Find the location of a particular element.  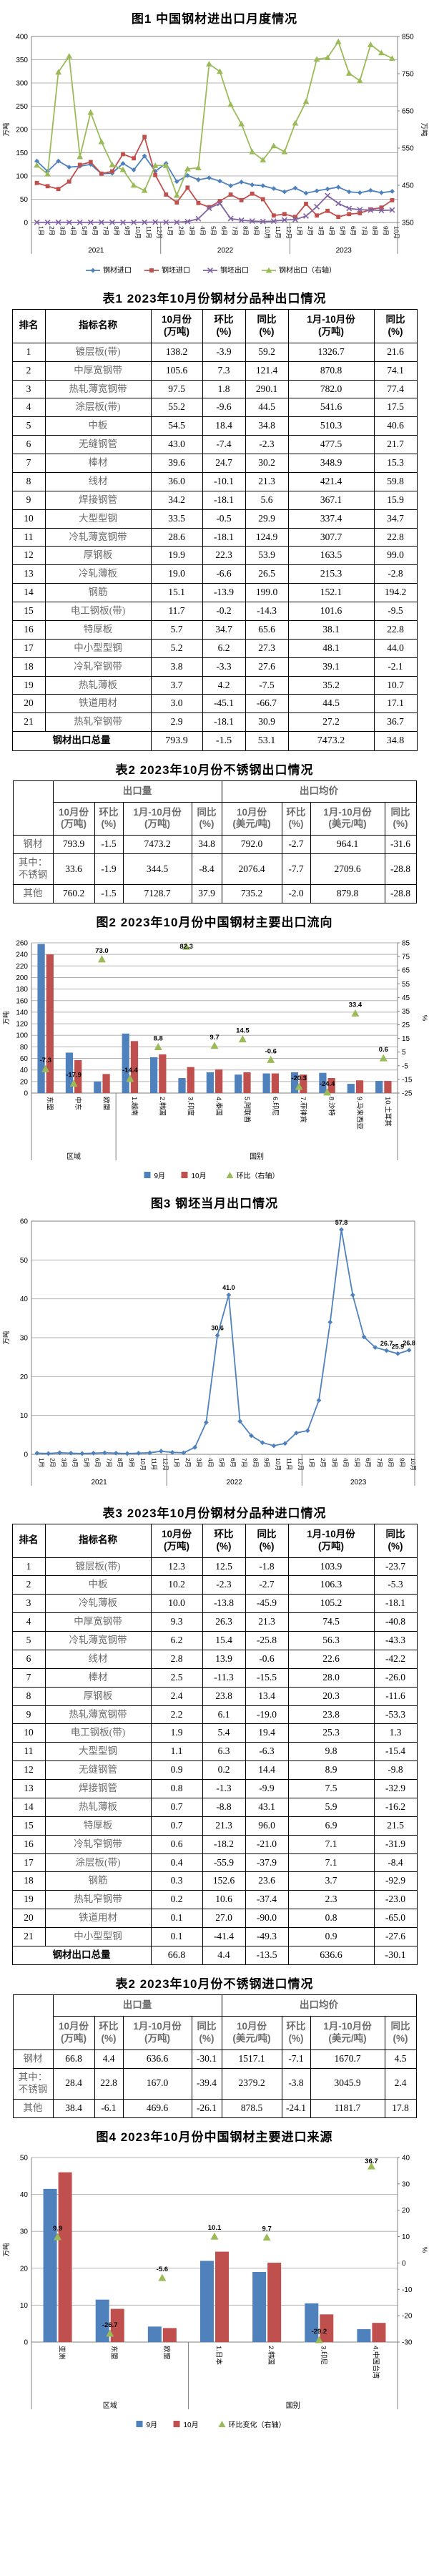

indicator-name: 厚钢板 is located at coordinates (98, 1696).